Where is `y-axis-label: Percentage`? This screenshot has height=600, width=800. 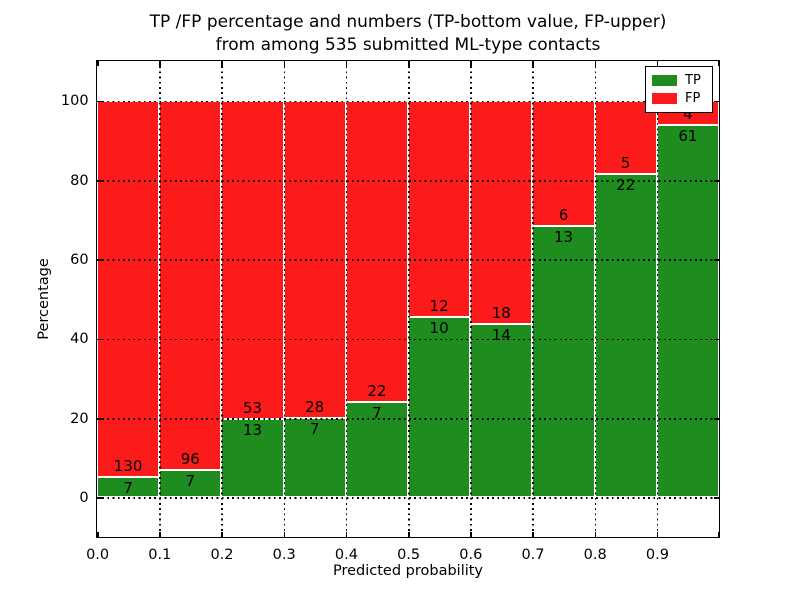
y-axis-label: Percentage is located at coordinates (44, 299).